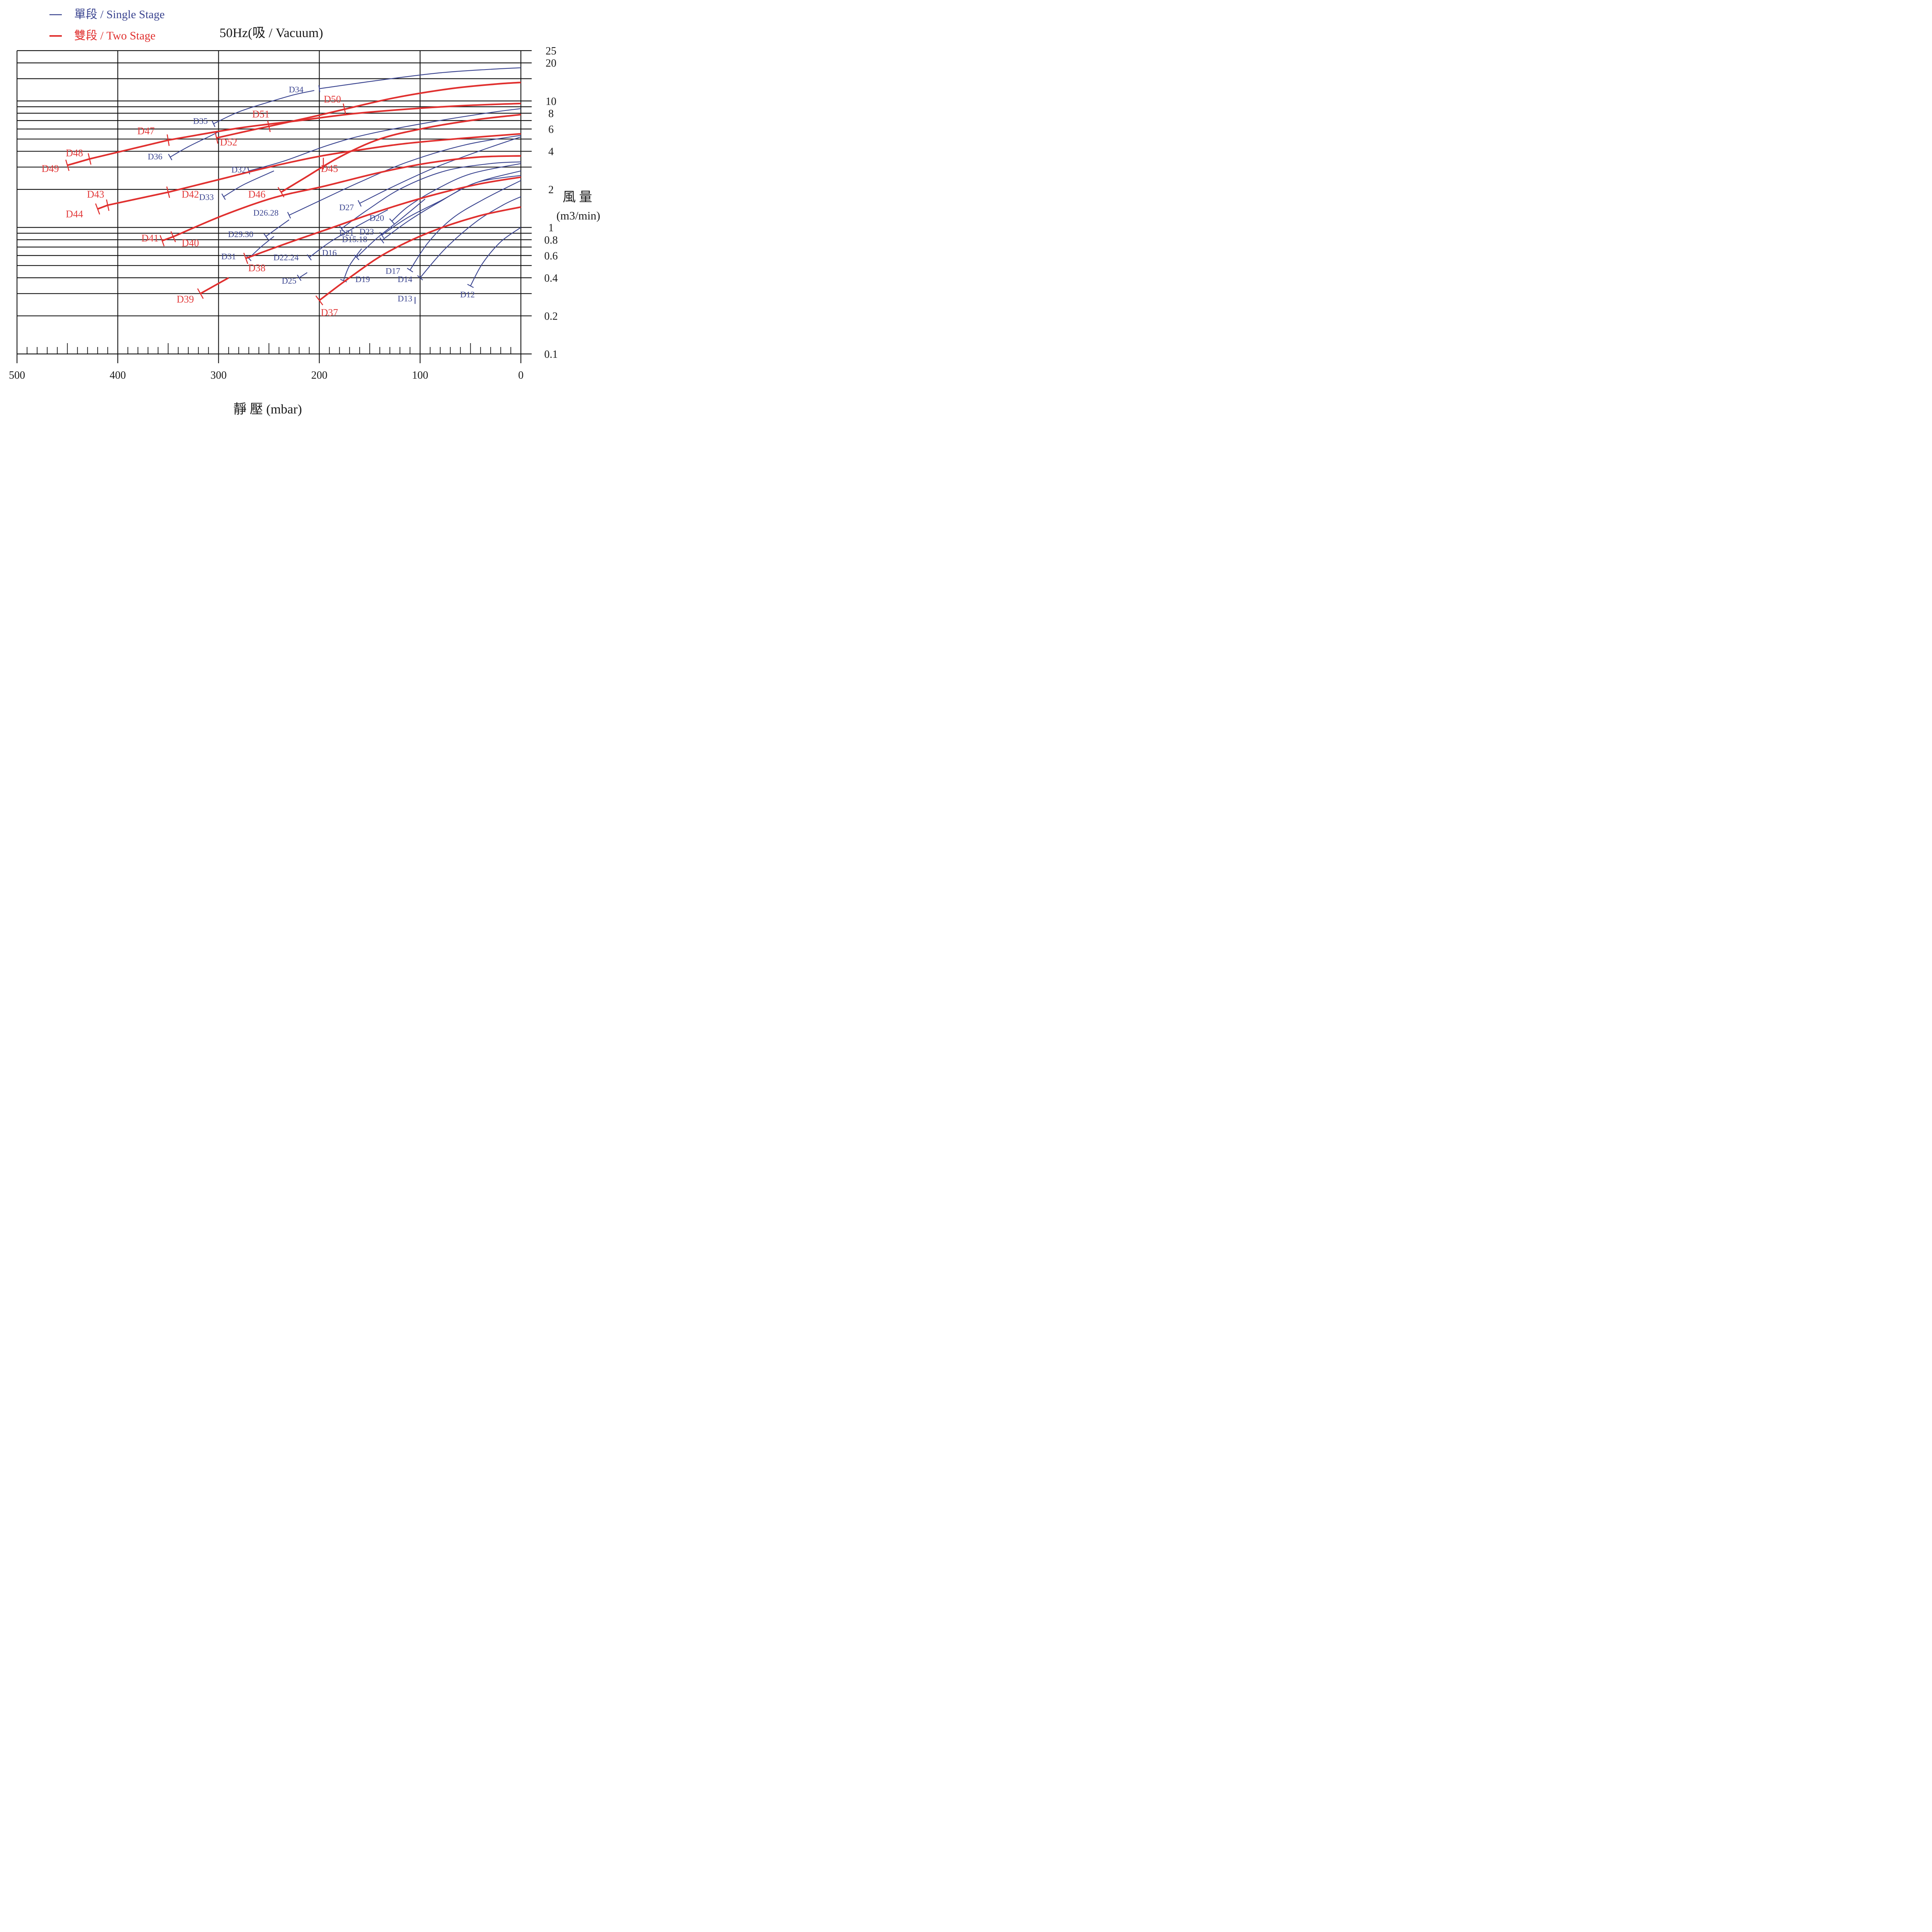 This screenshot has width=1932, height=1932. What do you see at coordinates (257, 268) in the screenshot?
I see `label-d38: D38` at bounding box center [257, 268].